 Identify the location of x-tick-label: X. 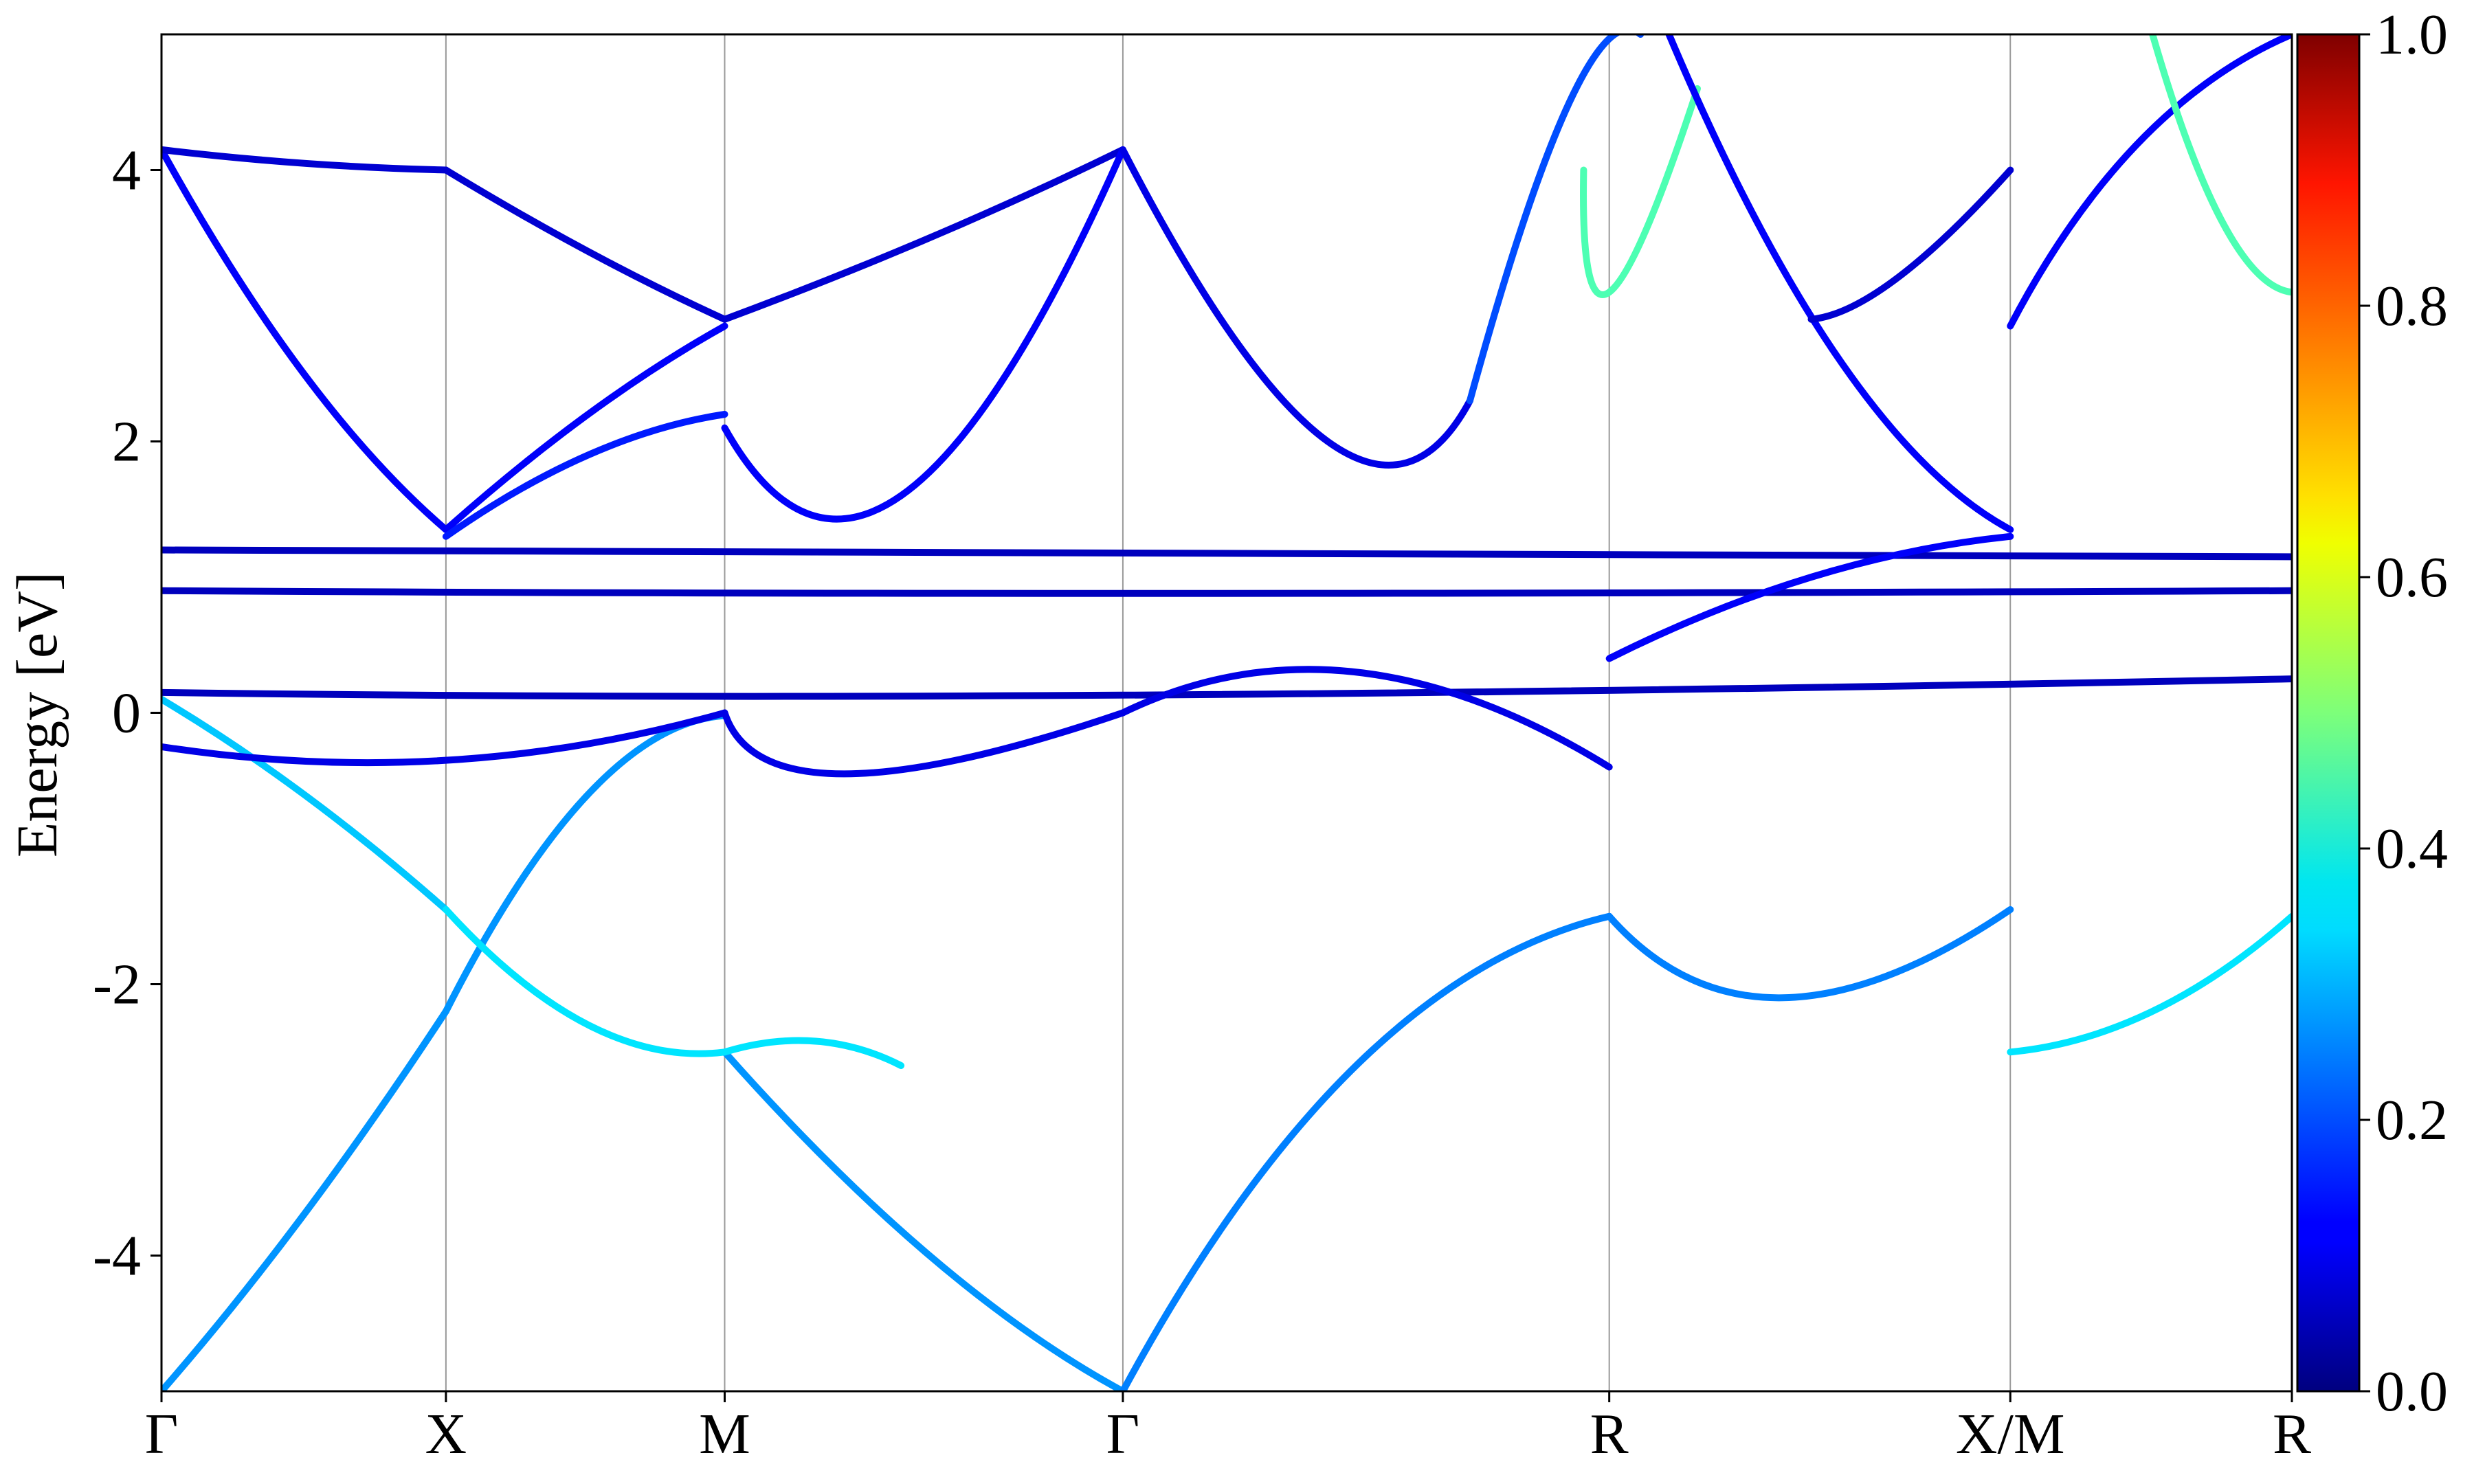
(446, 1434).